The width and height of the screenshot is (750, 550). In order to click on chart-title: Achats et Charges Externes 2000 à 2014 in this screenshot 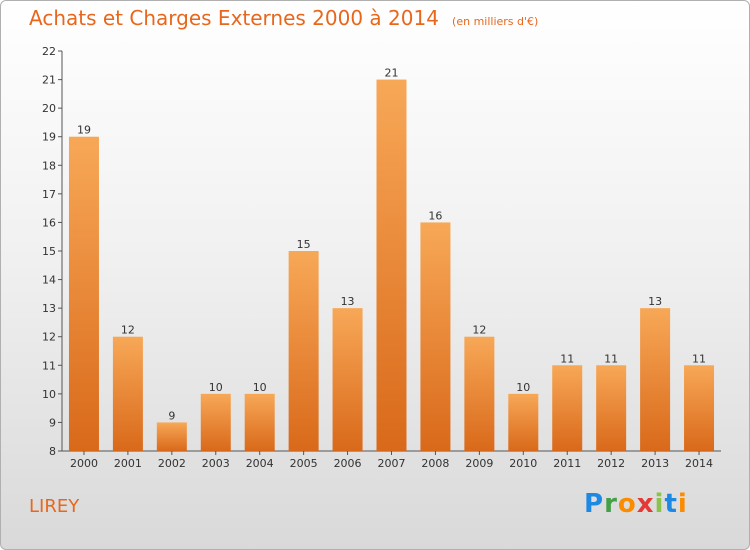, I will do `click(234, 18)`.